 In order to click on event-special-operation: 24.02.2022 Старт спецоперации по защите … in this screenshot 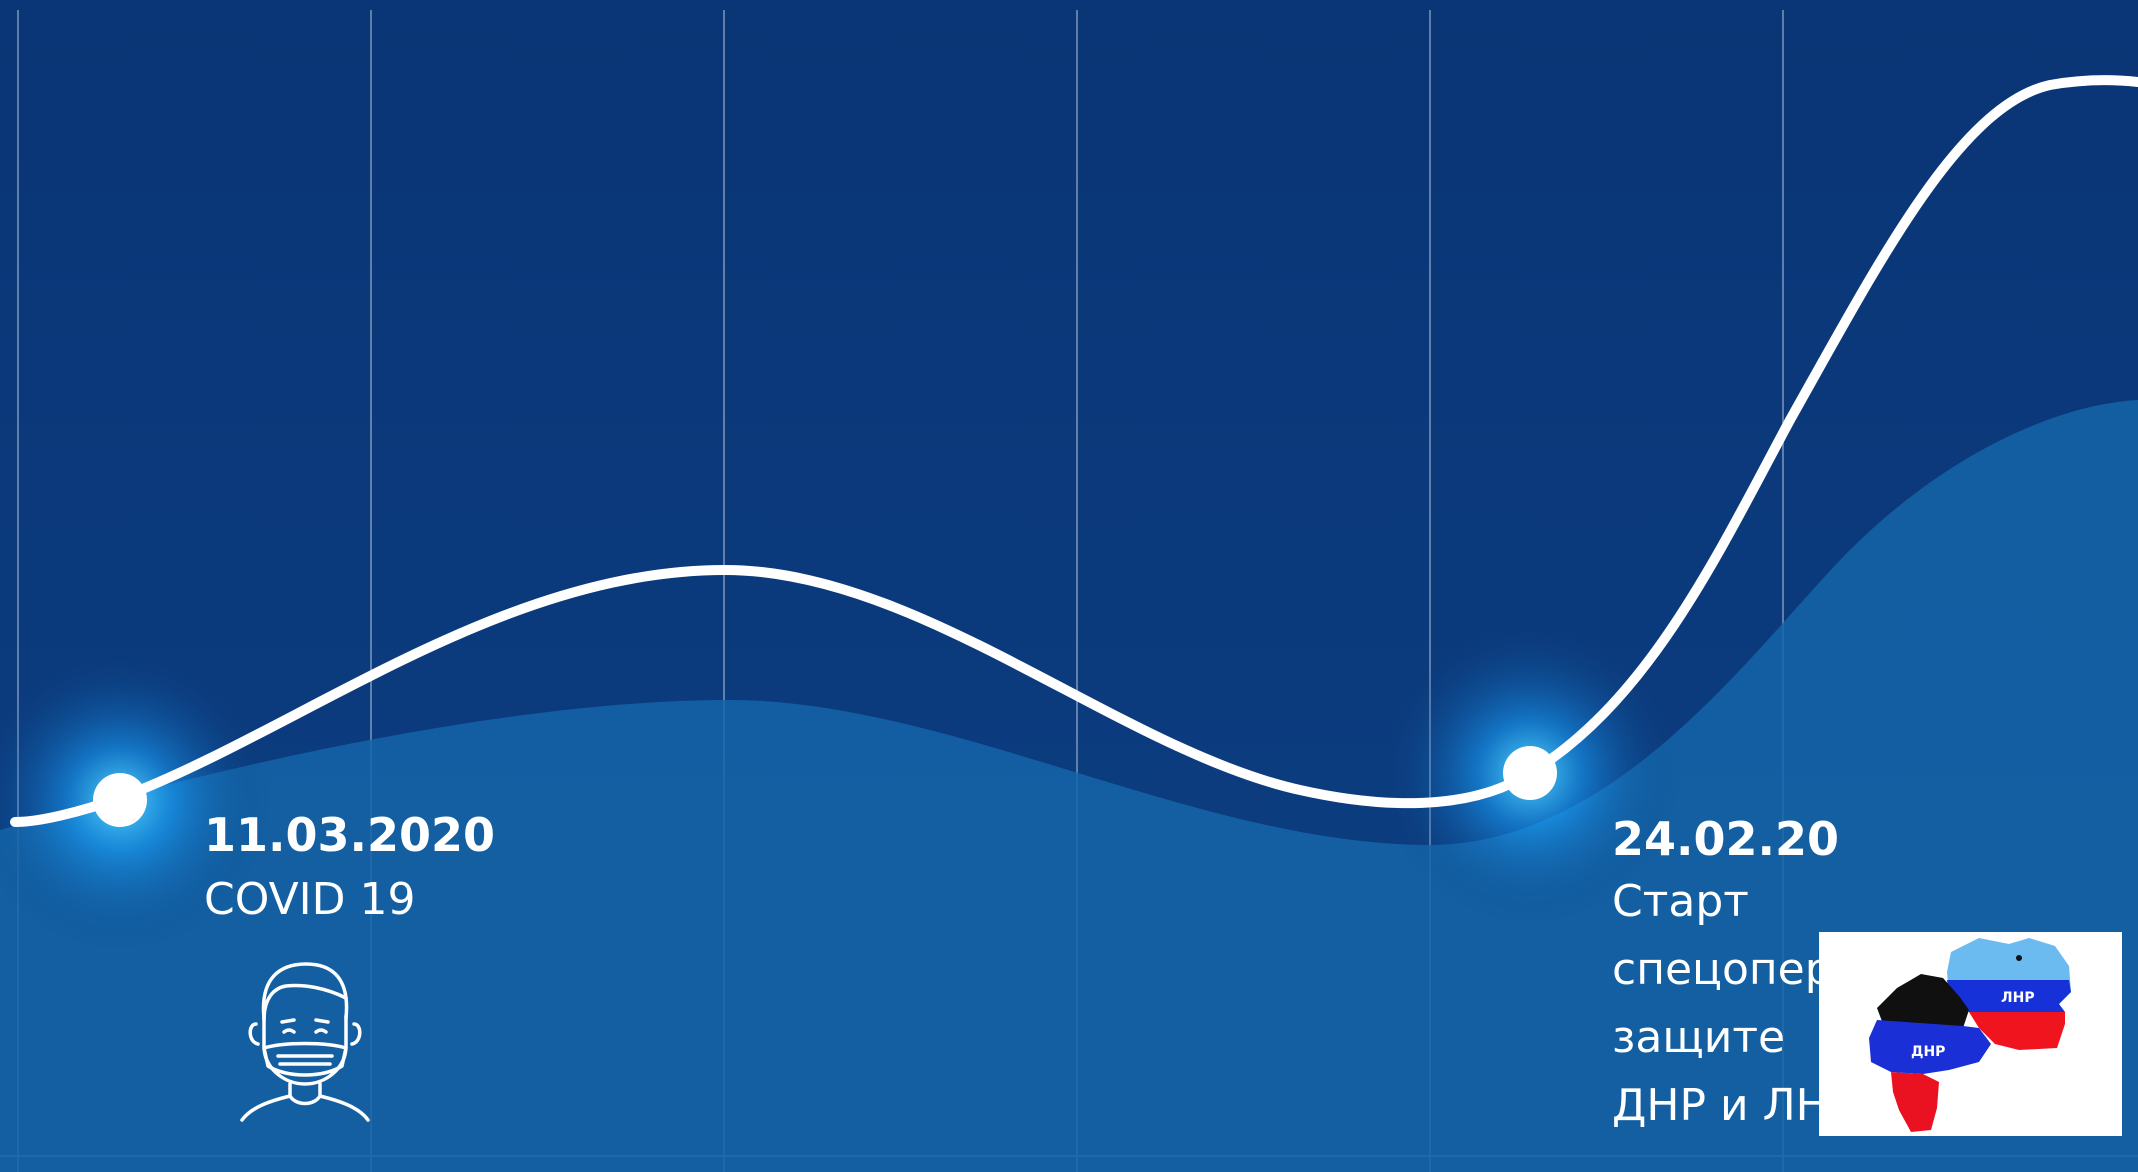, I will do `click(1727, 975)`.